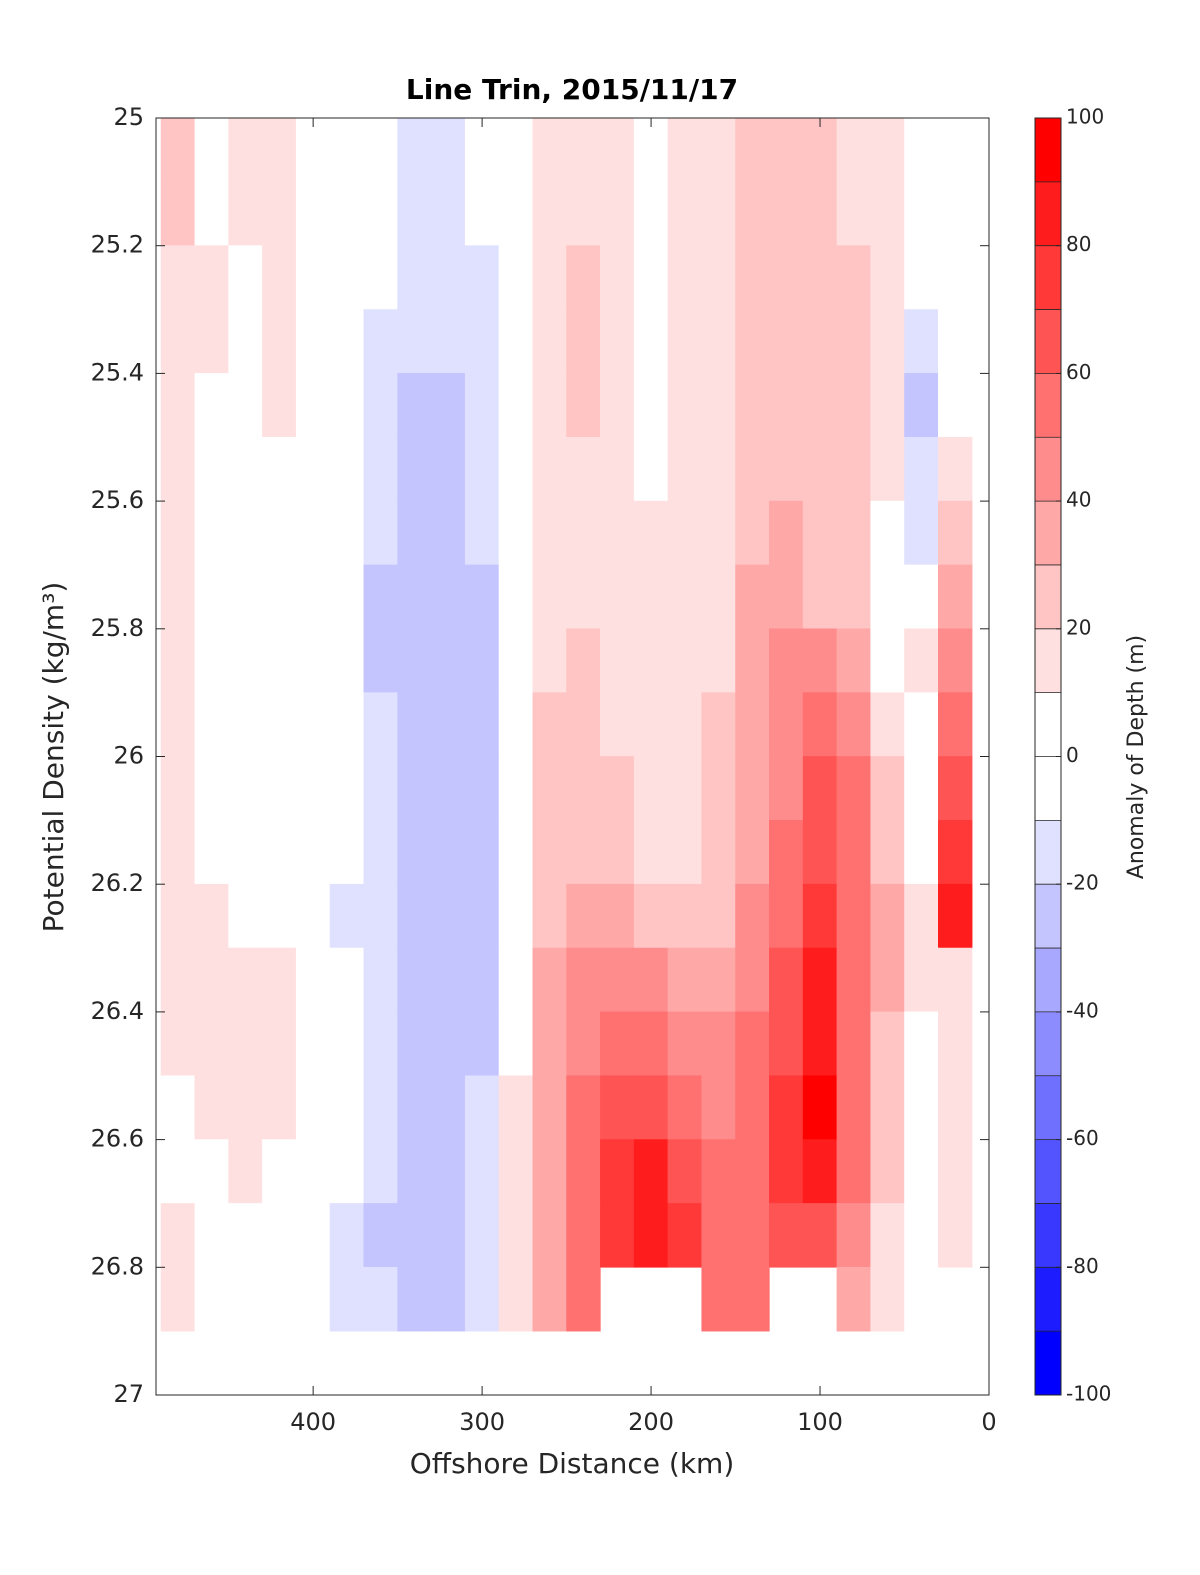  What do you see at coordinates (128, 1394) in the screenshot?
I see `y-tick-label: 27` at bounding box center [128, 1394].